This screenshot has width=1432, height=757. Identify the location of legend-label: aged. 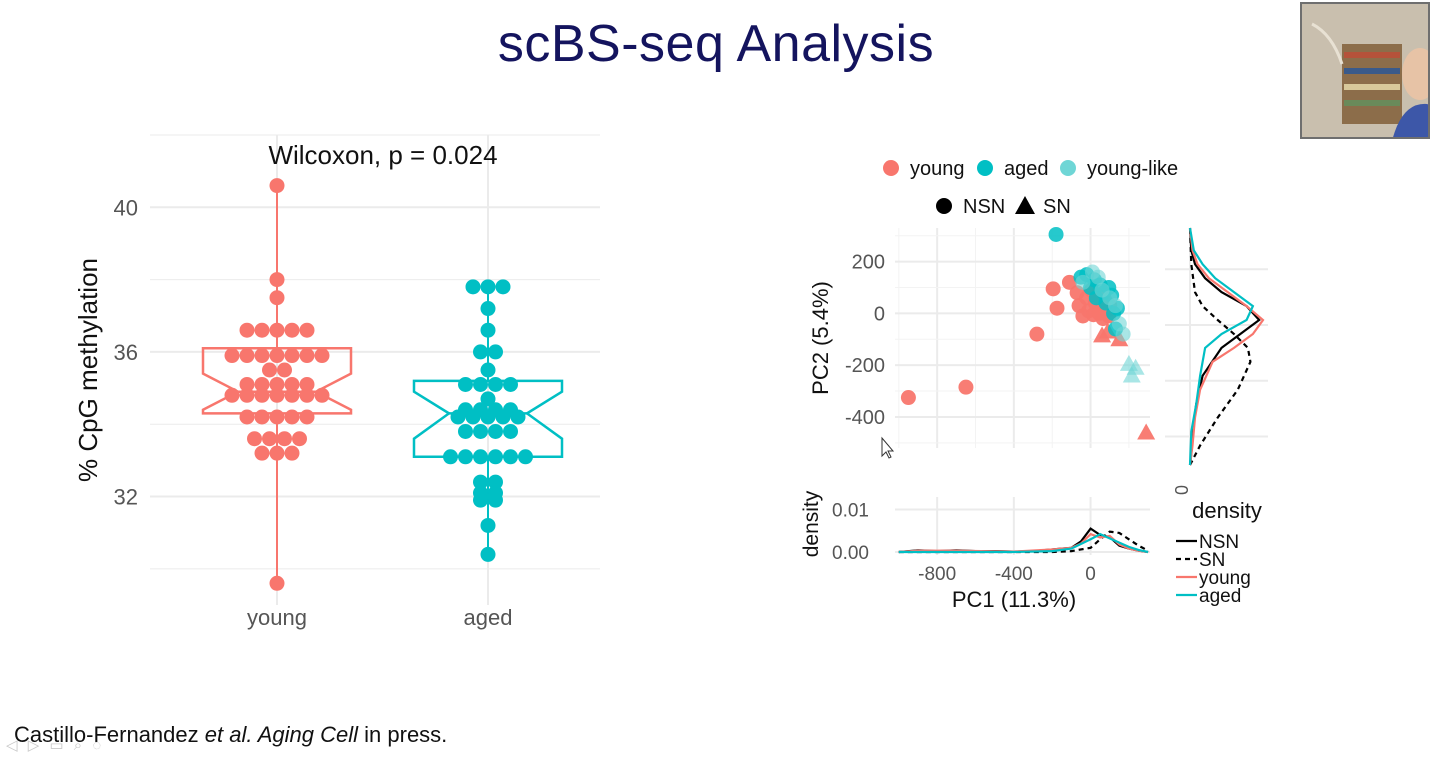
(1220, 596).